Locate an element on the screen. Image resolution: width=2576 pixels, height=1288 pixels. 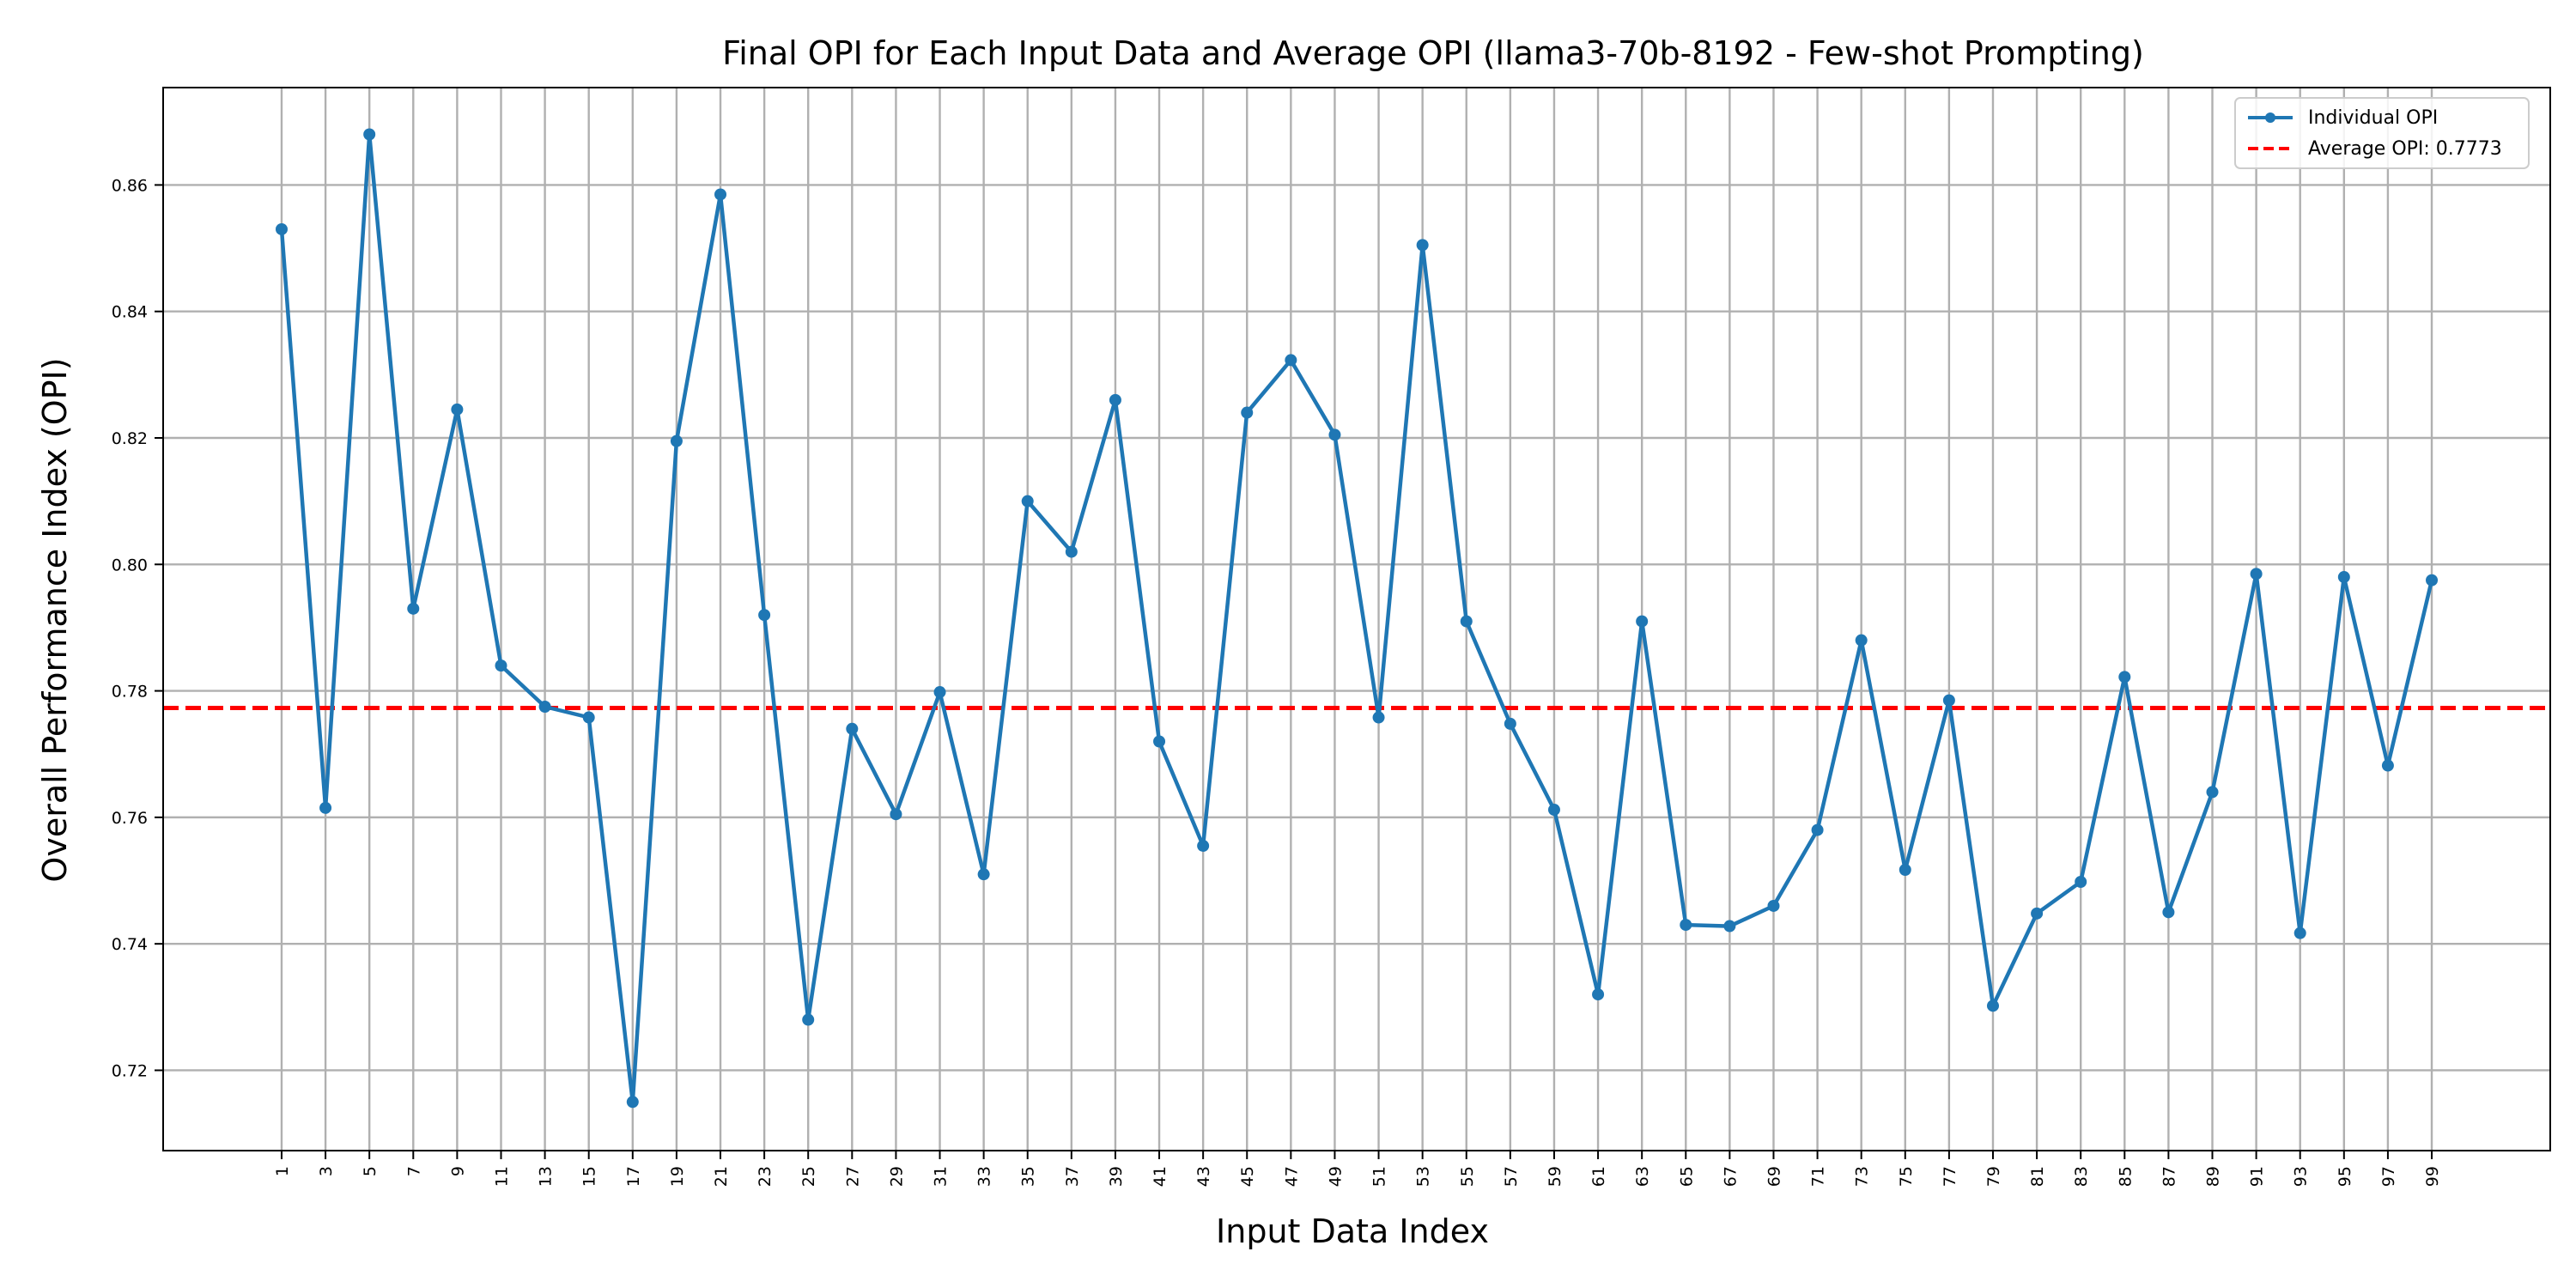
x-tick-label-15: 15 is located at coordinates (589, 1177).